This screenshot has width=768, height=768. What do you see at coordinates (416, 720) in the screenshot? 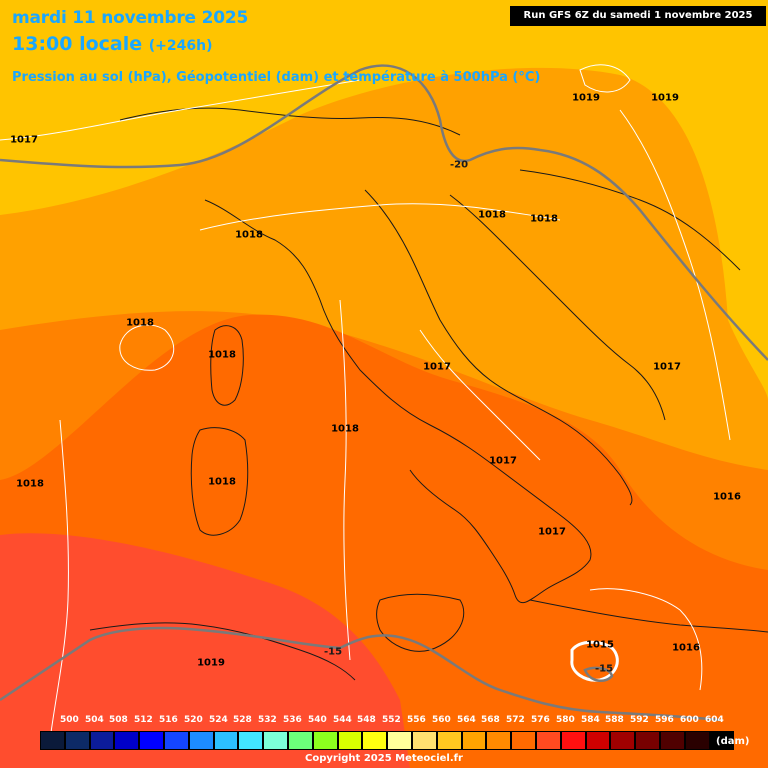
I see `legend-tick: 556` at bounding box center [416, 720].